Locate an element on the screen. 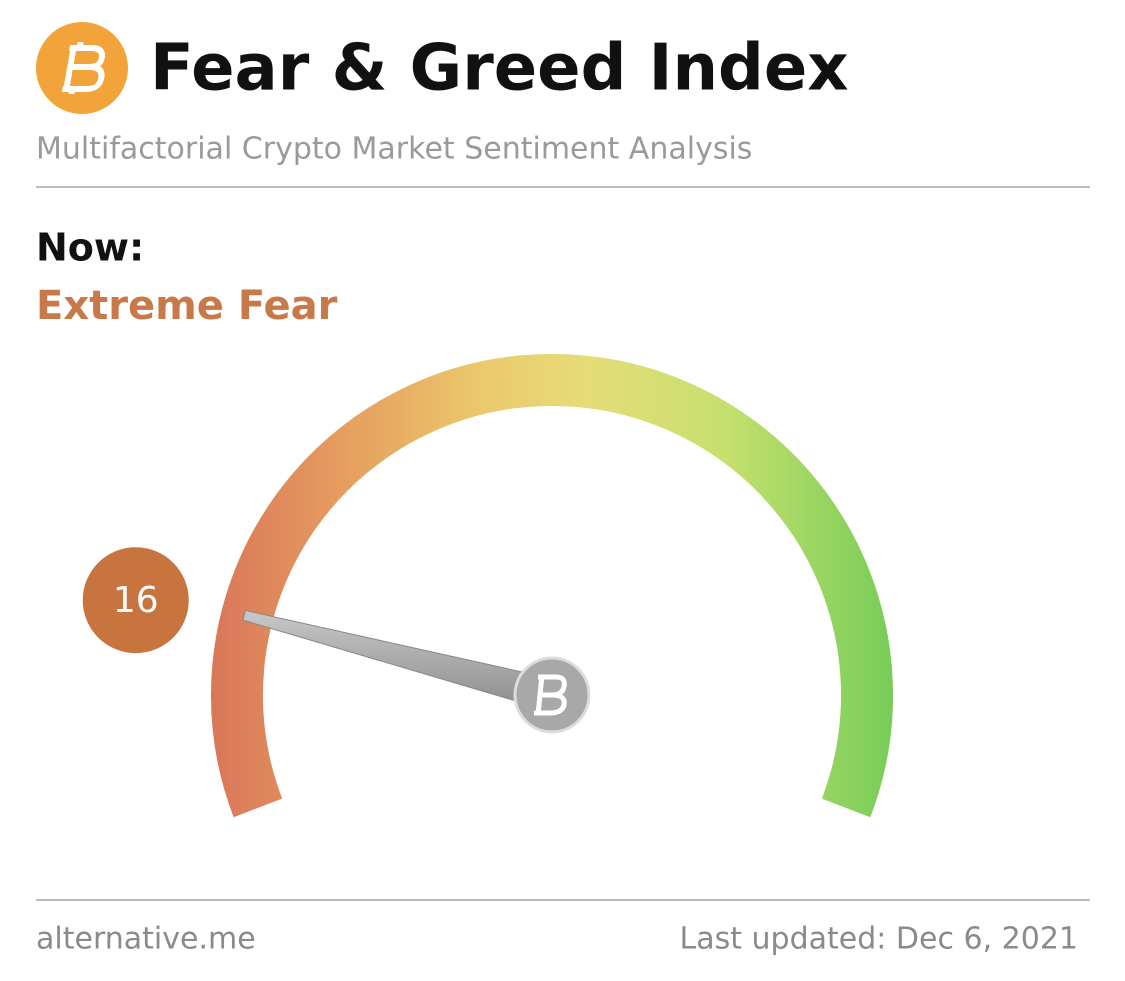 The height and width of the screenshot is (981, 1125). status: Extreme Fear is located at coordinates (187, 306).